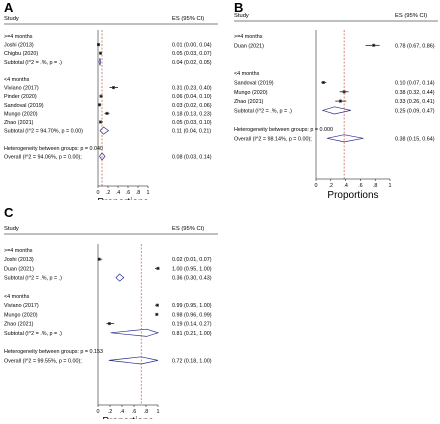 This screenshot has height=424, width=440. What do you see at coordinates (191, 132) in the screenshot?
I see `row-es-text: 0.11 (0.04, 0.21)` at bounding box center [191, 132].